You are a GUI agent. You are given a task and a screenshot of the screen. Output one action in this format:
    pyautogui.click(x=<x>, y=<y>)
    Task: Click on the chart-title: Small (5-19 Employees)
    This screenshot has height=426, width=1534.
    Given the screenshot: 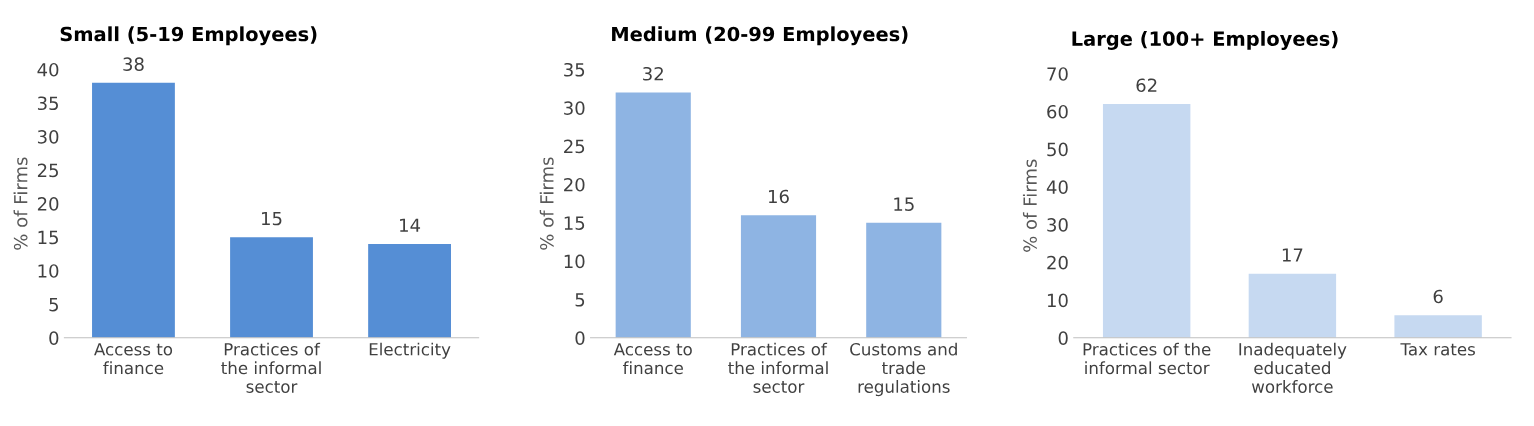 What is the action you would take?
    pyautogui.click(x=188, y=36)
    